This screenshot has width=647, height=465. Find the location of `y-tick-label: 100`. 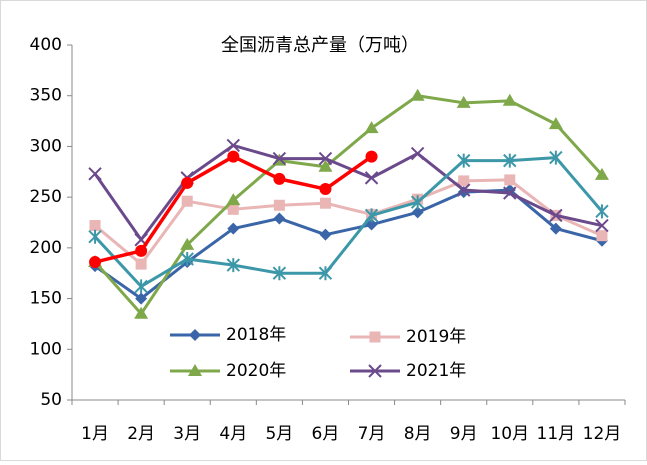

y-tick-label: 100 is located at coordinates (46, 349).